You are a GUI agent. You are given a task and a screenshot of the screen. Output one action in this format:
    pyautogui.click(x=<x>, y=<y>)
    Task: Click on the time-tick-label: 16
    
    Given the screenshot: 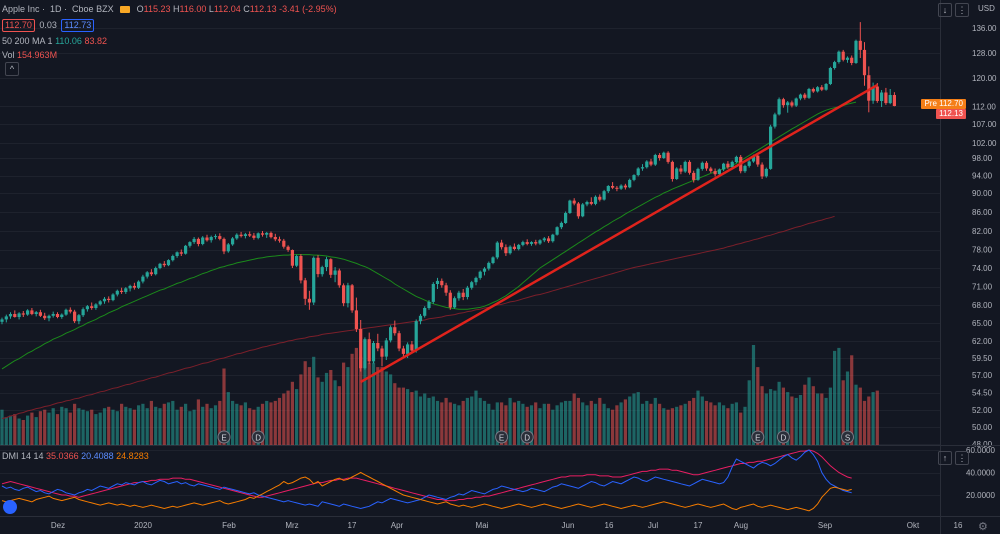 What is the action you would take?
    pyautogui.click(x=958, y=525)
    